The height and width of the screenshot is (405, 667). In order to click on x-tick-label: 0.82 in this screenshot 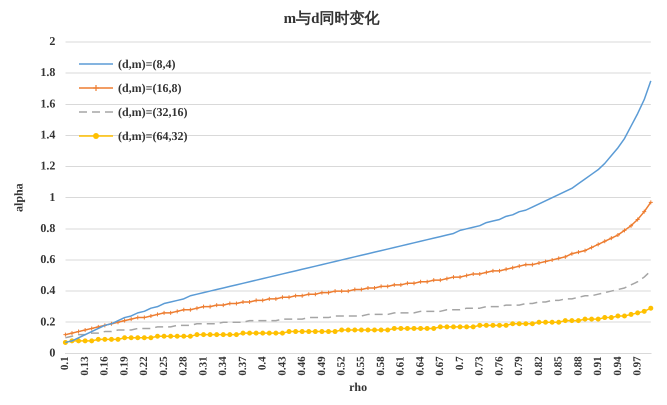, I will do `click(538, 366)`.